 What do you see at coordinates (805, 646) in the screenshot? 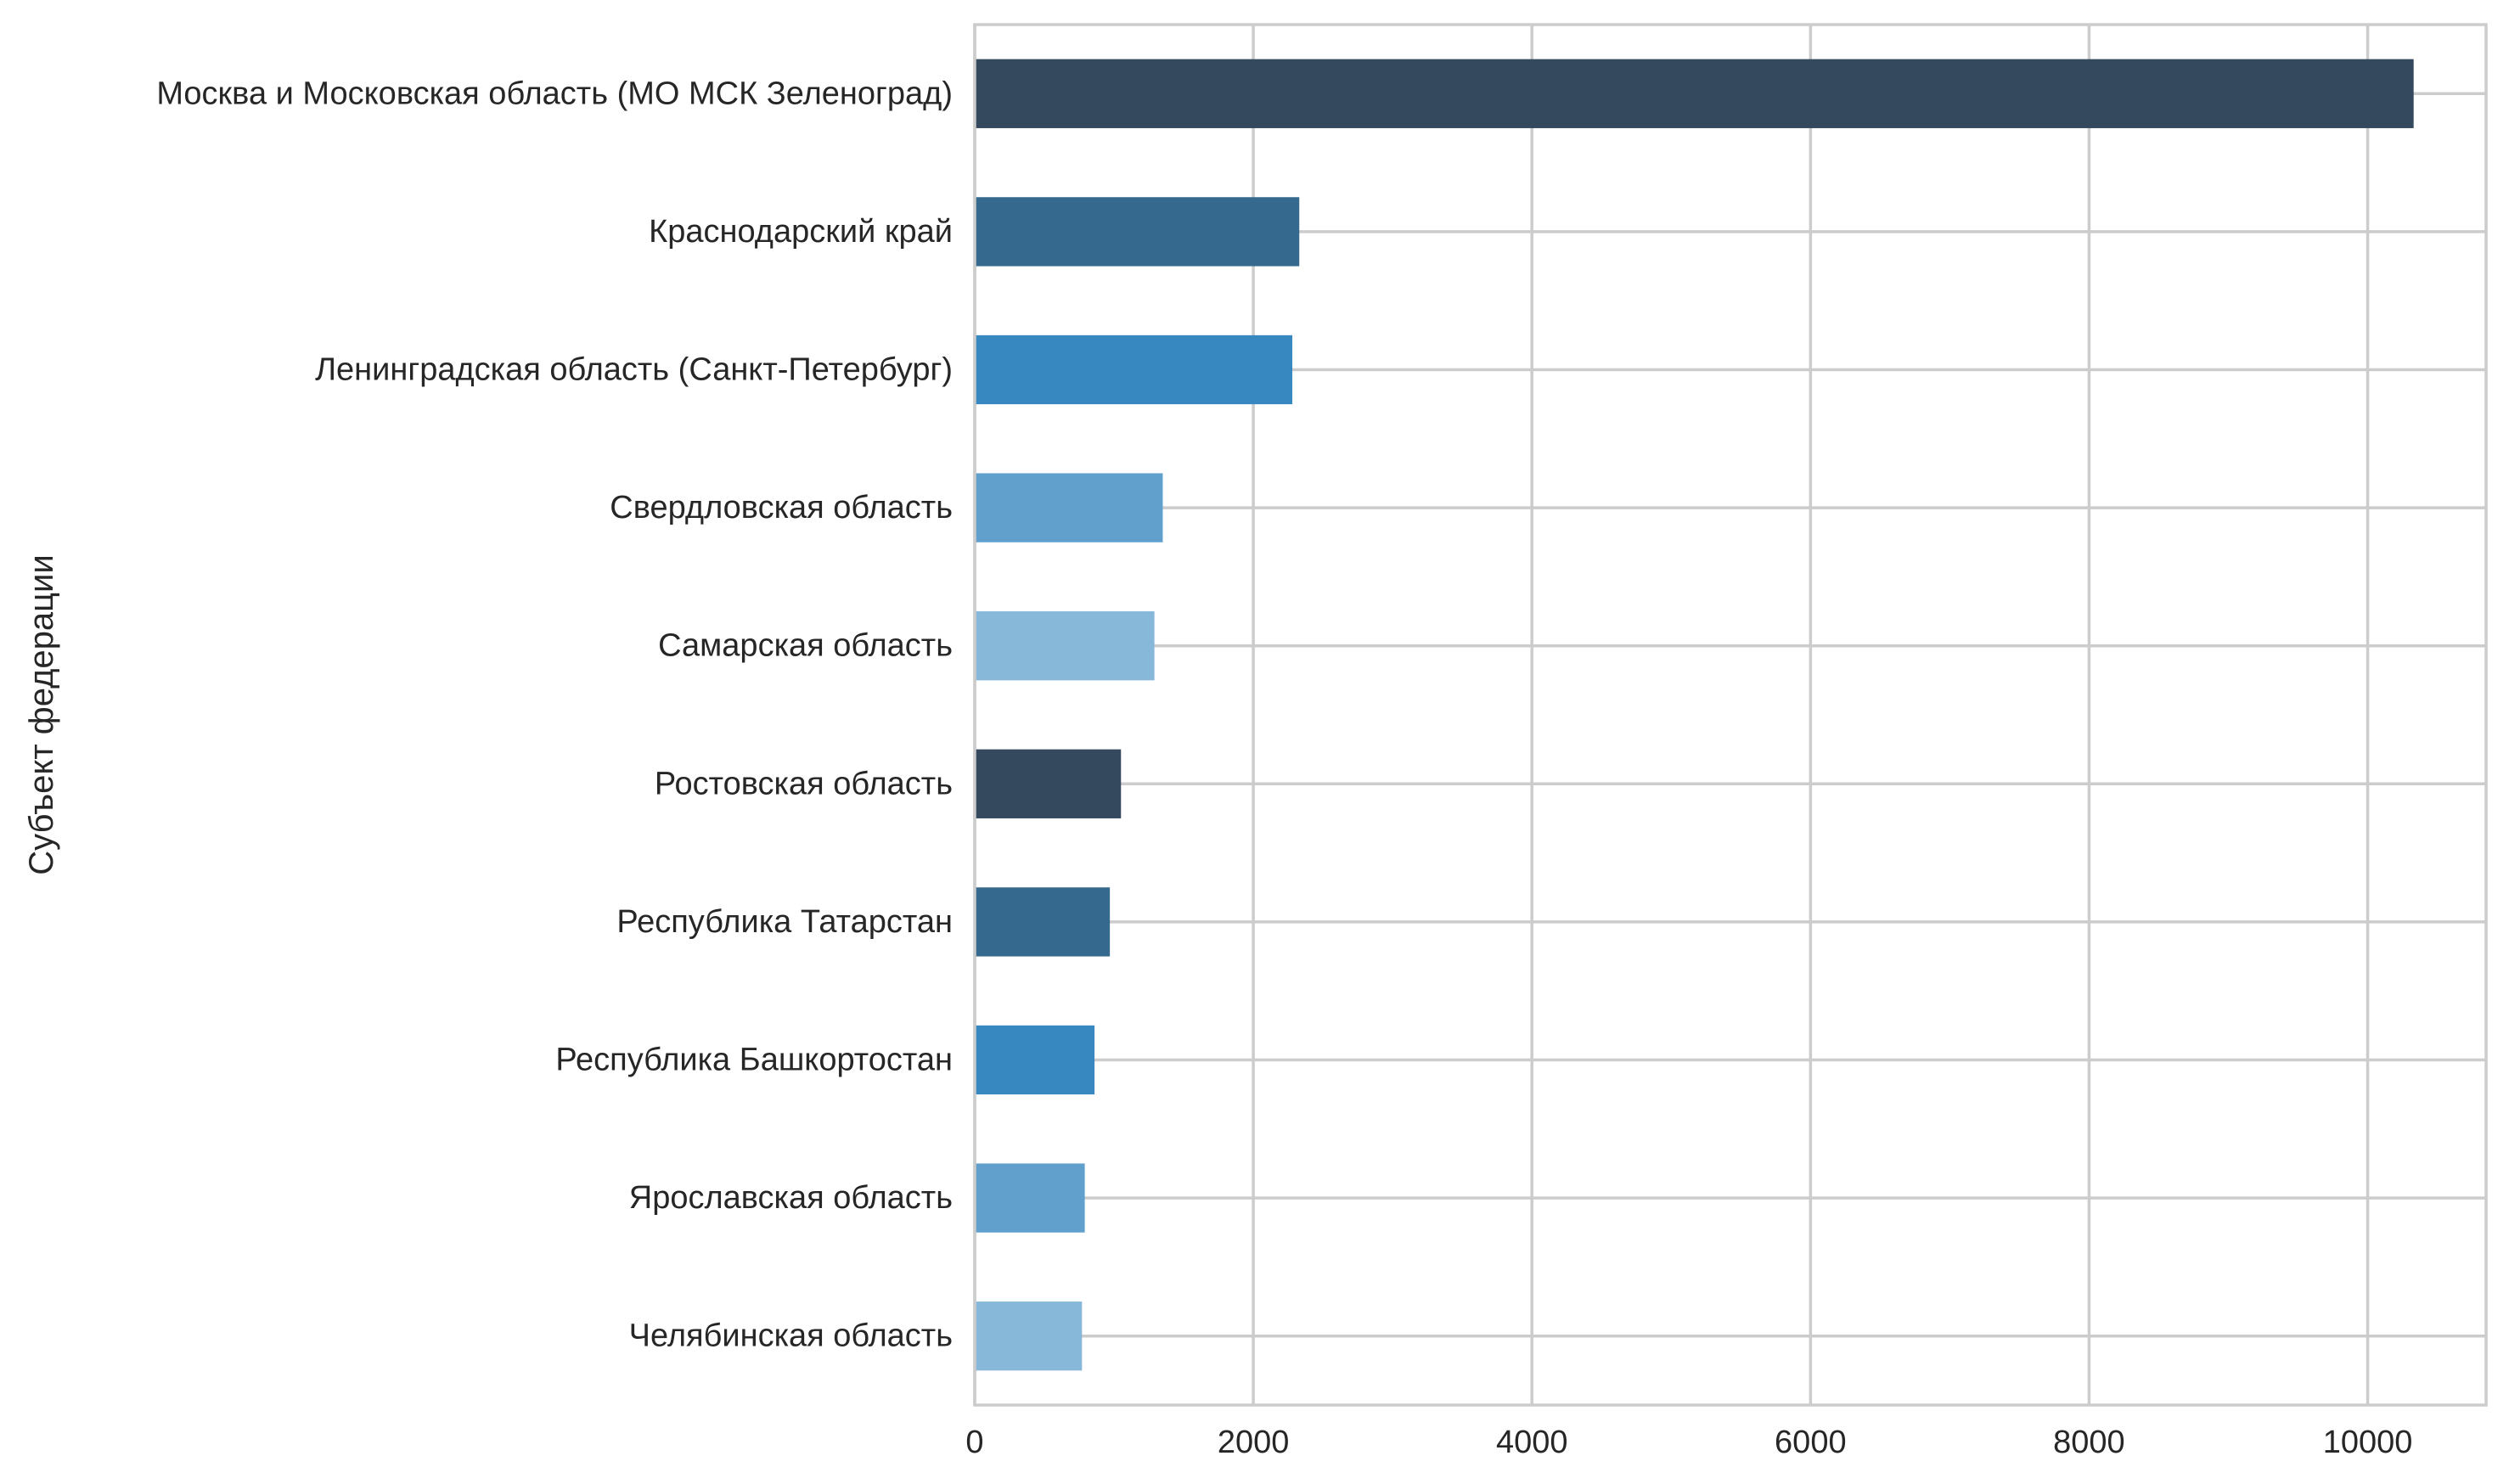
I see `category-label: Самарская область` at bounding box center [805, 646].